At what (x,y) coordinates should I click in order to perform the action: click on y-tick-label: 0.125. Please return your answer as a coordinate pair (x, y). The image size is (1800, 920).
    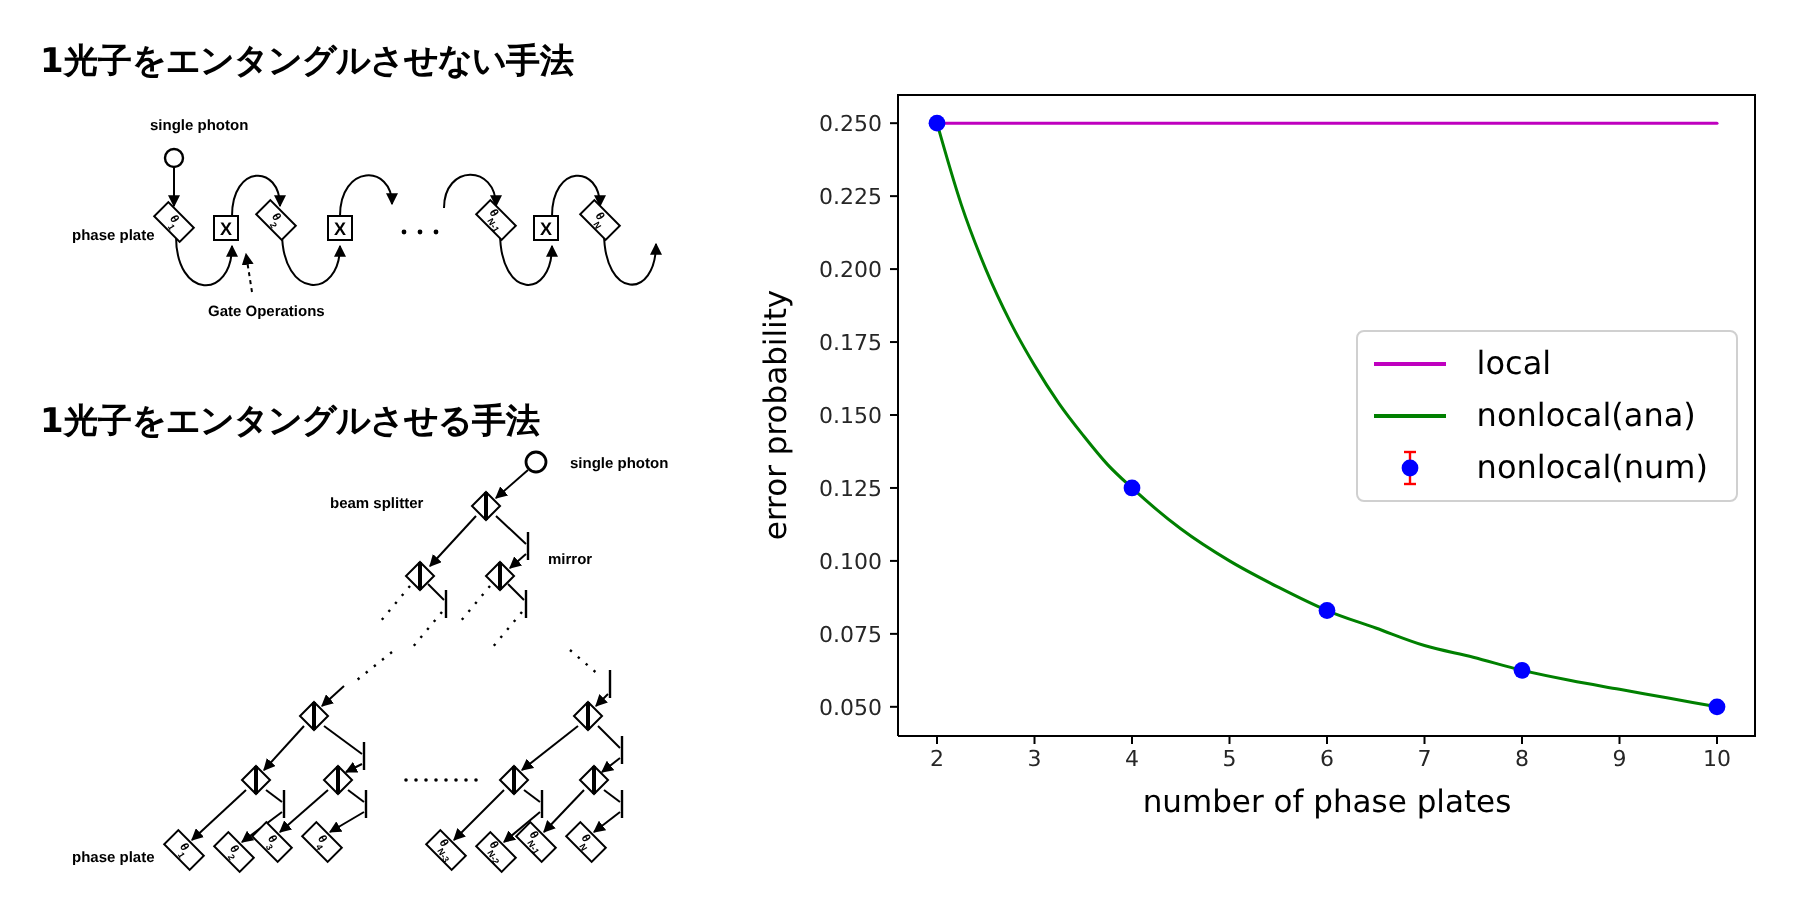
    Looking at the image, I should click on (850, 488).